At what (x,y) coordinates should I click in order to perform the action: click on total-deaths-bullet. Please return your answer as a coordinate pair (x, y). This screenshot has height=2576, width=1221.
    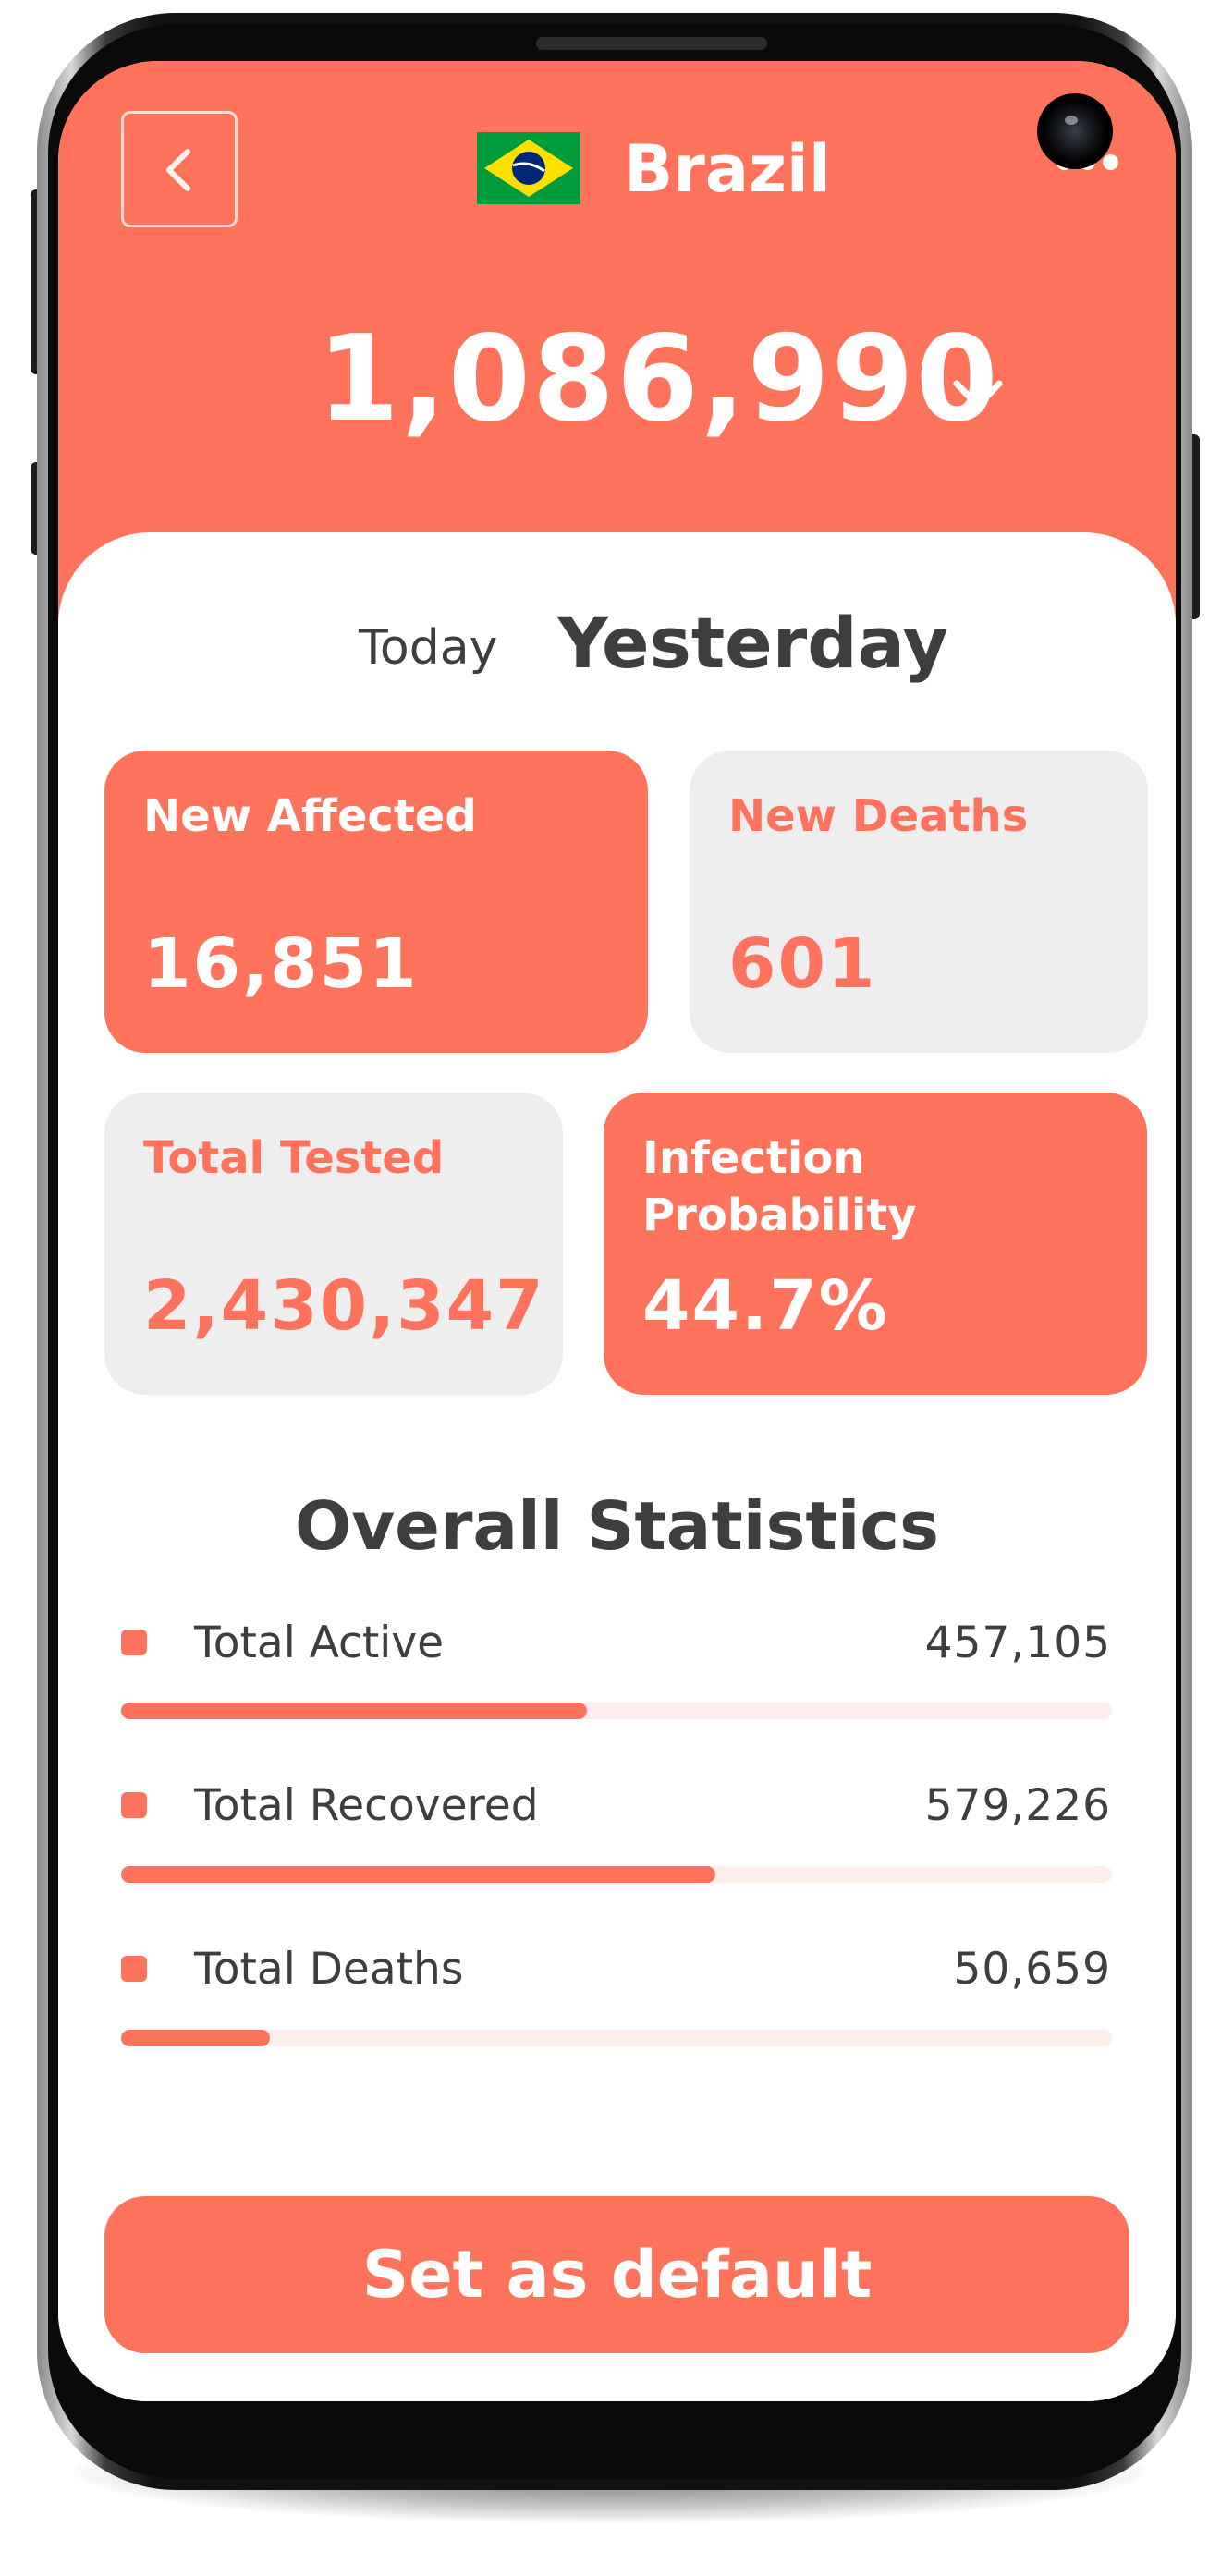
    Looking at the image, I should click on (134, 1969).